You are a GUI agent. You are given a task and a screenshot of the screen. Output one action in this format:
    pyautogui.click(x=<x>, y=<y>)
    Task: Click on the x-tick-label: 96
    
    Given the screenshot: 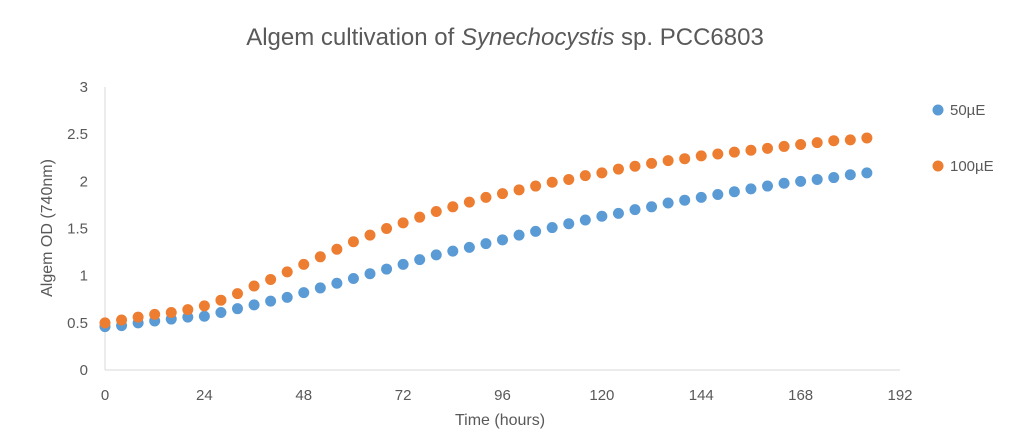 What is the action you would take?
    pyautogui.click(x=502, y=395)
    